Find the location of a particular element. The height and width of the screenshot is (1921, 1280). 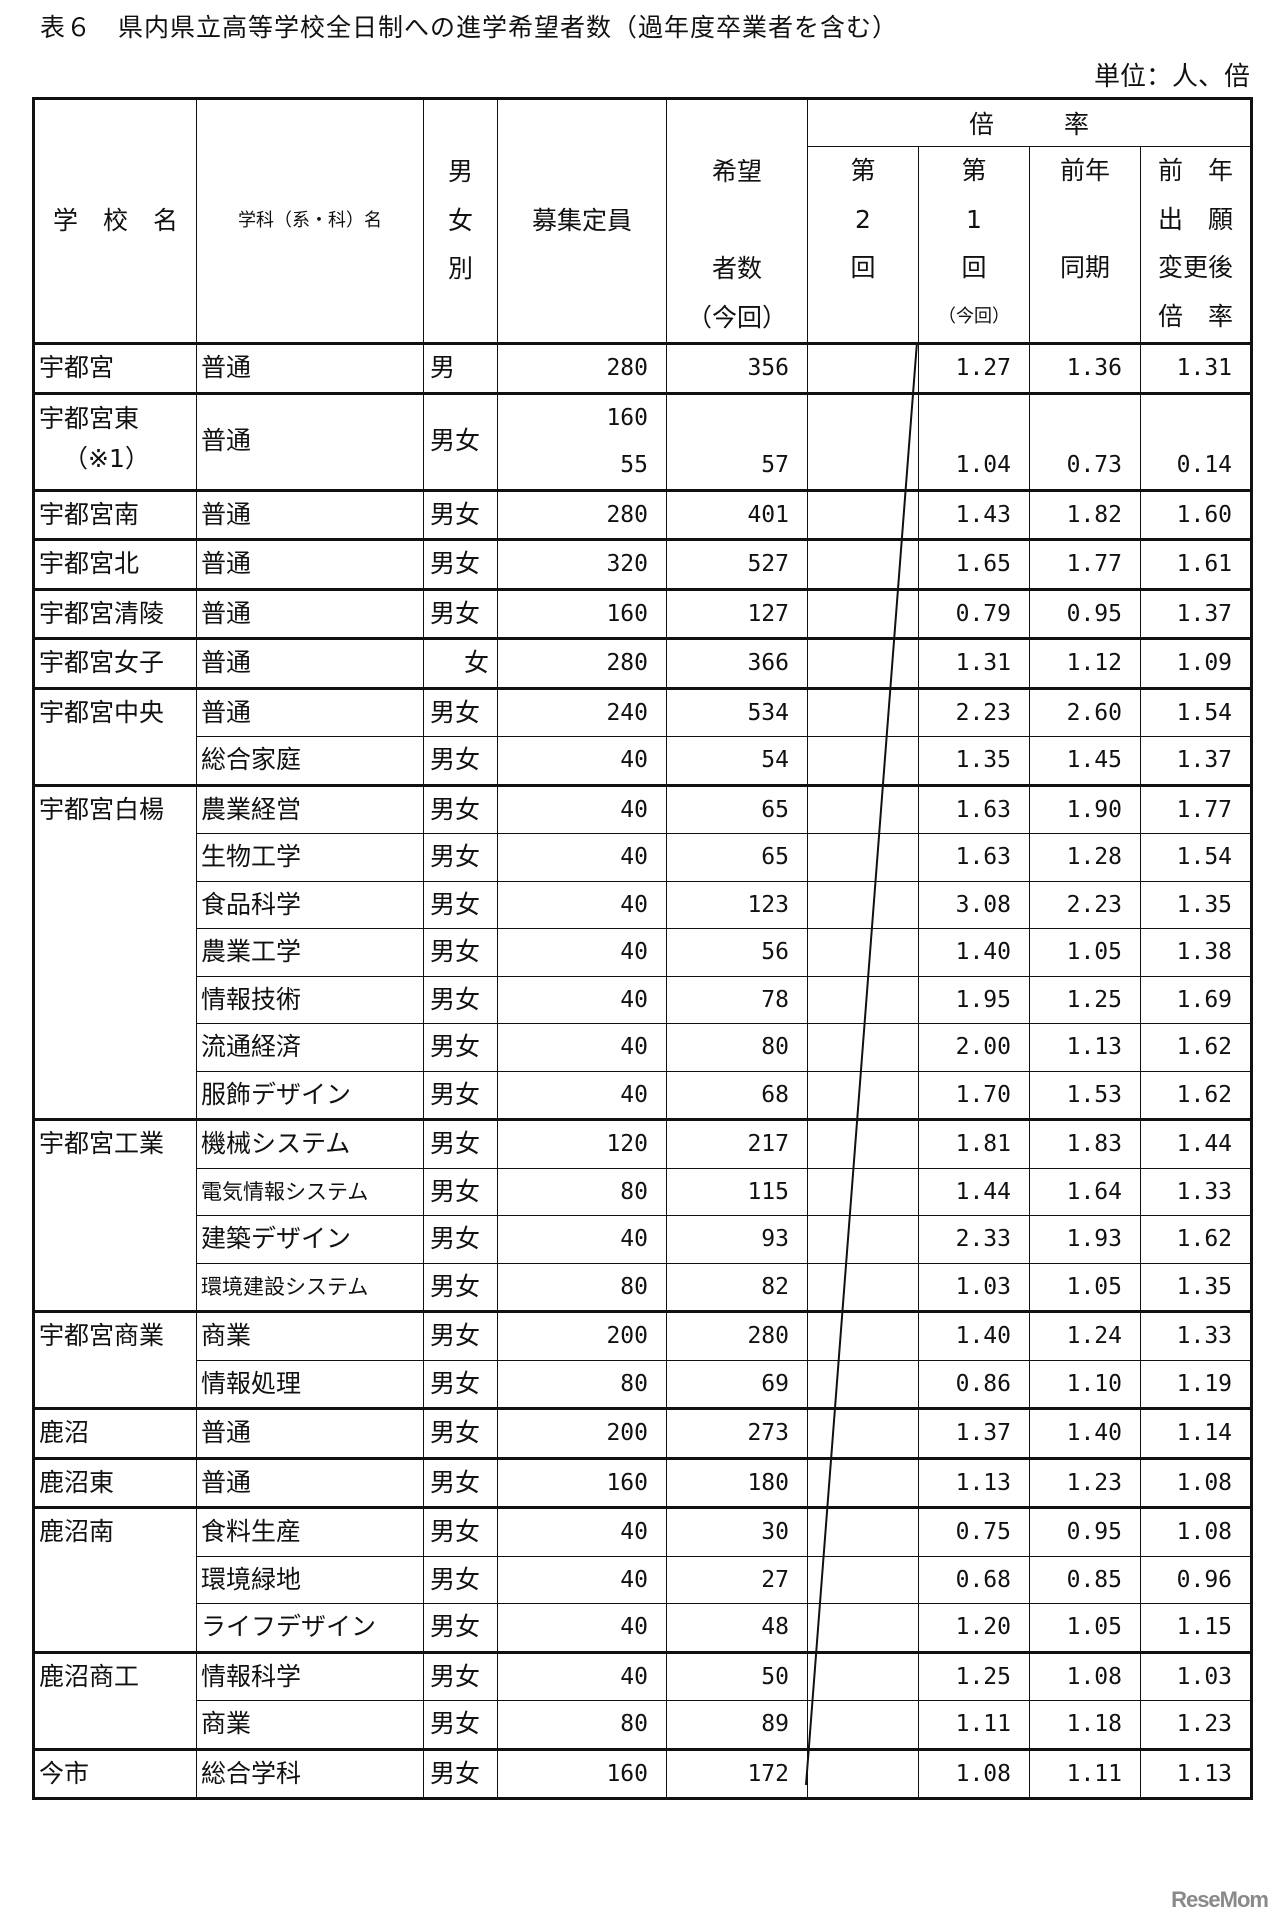

table-row: 建築デザイン 男女 40 93 2.33 1.93 1.62 is located at coordinates (643, 1239).